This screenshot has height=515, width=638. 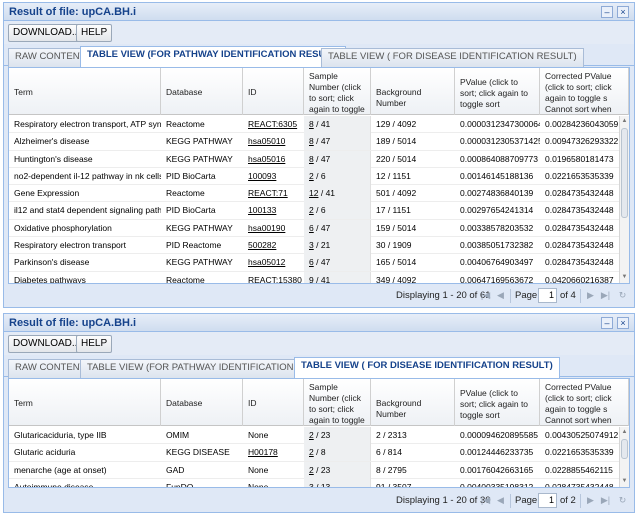 What do you see at coordinates (396, 193) in the screenshot?
I see `cell-background-number: 501 / 4092` at bounding box center [396, 193].